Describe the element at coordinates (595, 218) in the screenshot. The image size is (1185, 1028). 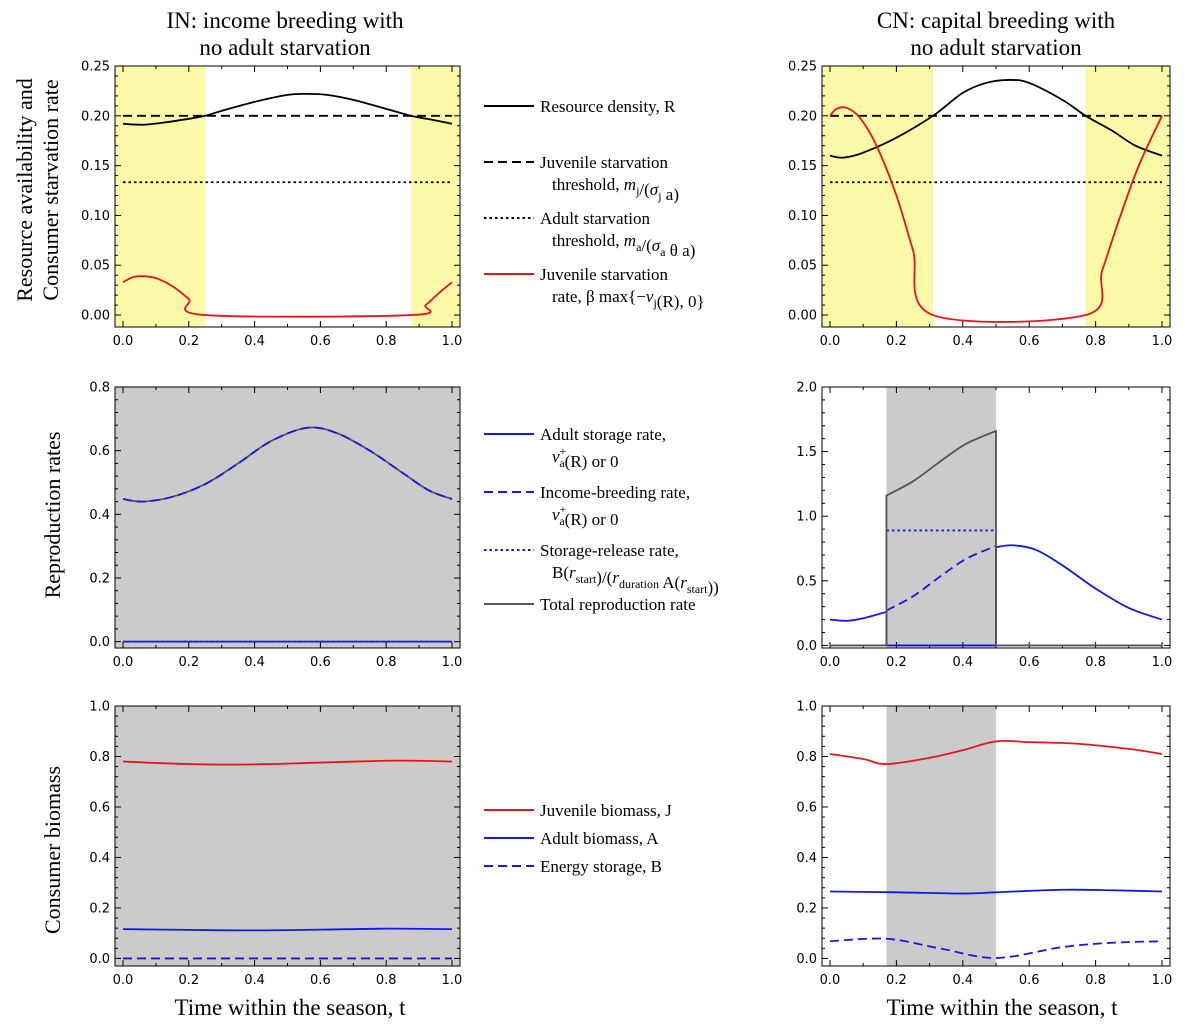
I see `legend-label: Adult starvation` at that location.